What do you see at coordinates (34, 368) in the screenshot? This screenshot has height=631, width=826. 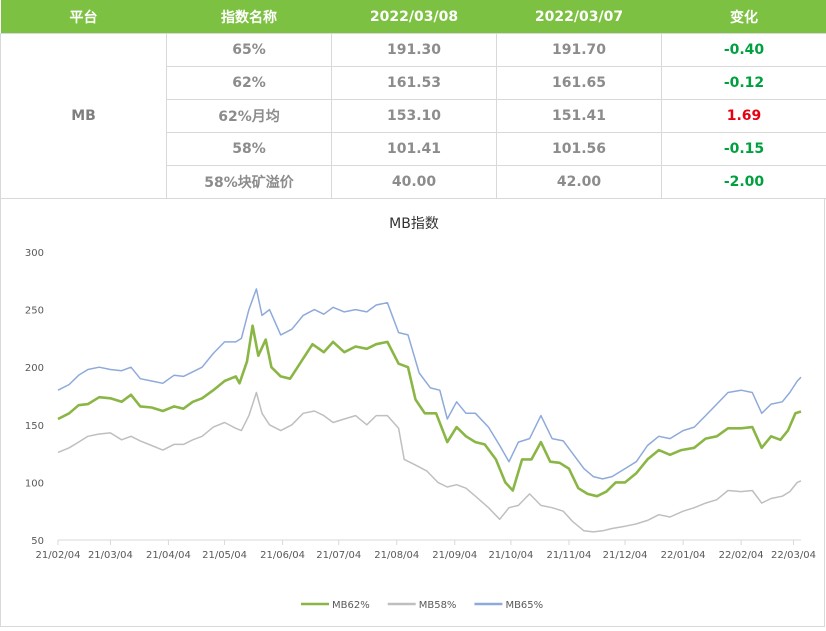 I see `y-tick-label: 200` at bounding box center [34, 368].